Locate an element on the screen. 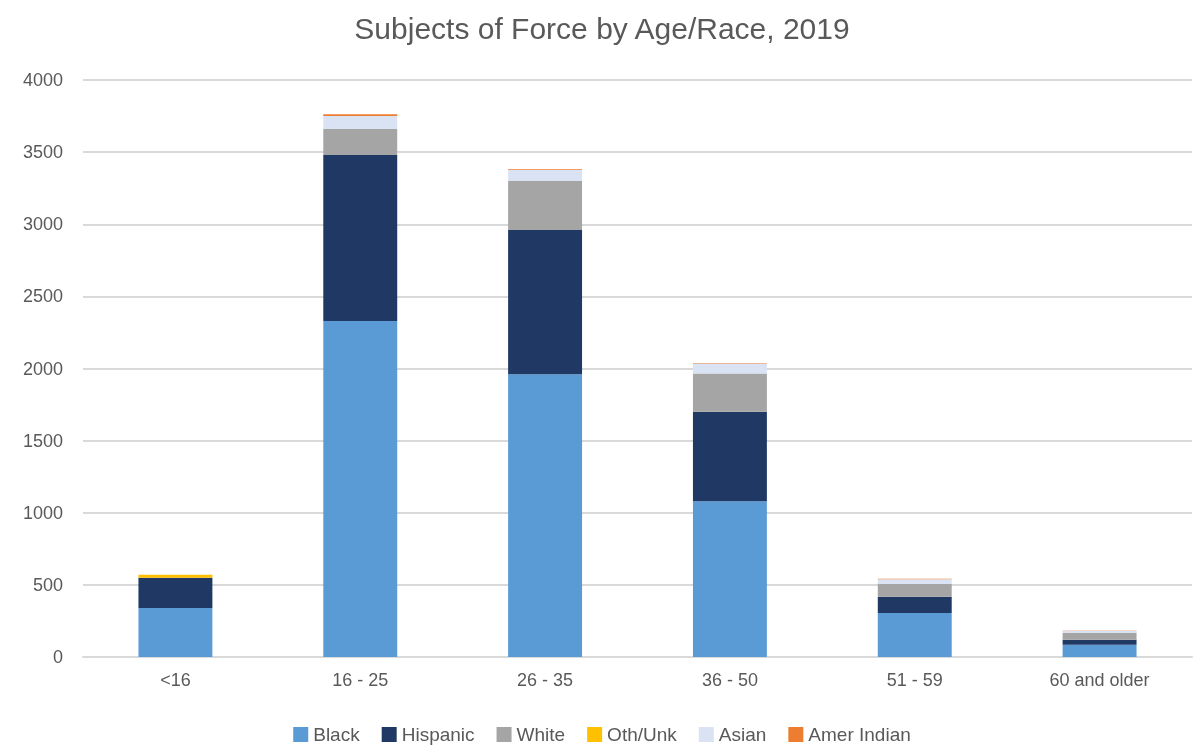 The height and width of the screenshot is (749, 1204). chart-title: Subjects of Force by Age/Race, 2019 is located at coordinates (602, 28).